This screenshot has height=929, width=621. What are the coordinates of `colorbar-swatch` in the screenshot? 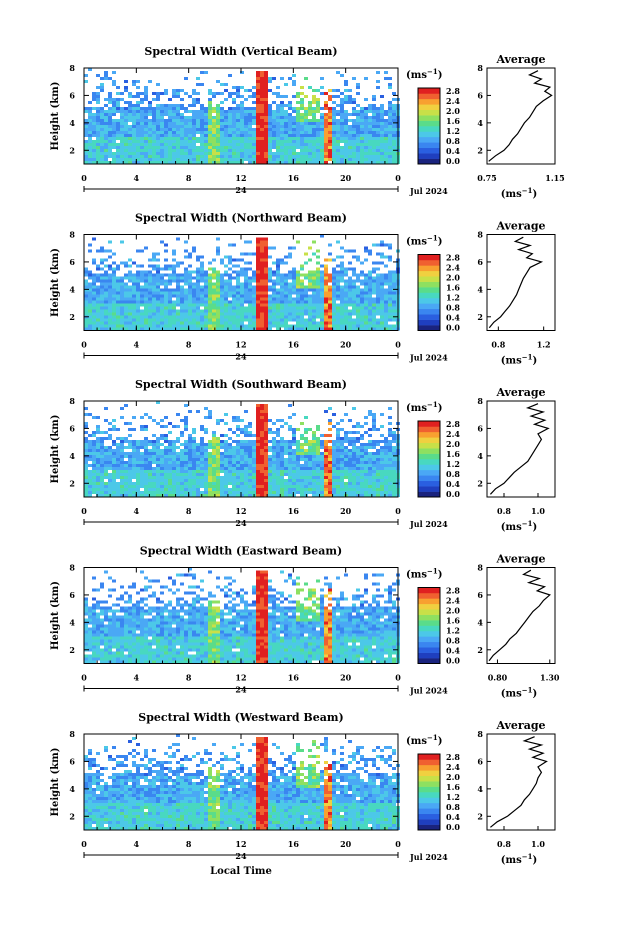 It's located at (429, 96).